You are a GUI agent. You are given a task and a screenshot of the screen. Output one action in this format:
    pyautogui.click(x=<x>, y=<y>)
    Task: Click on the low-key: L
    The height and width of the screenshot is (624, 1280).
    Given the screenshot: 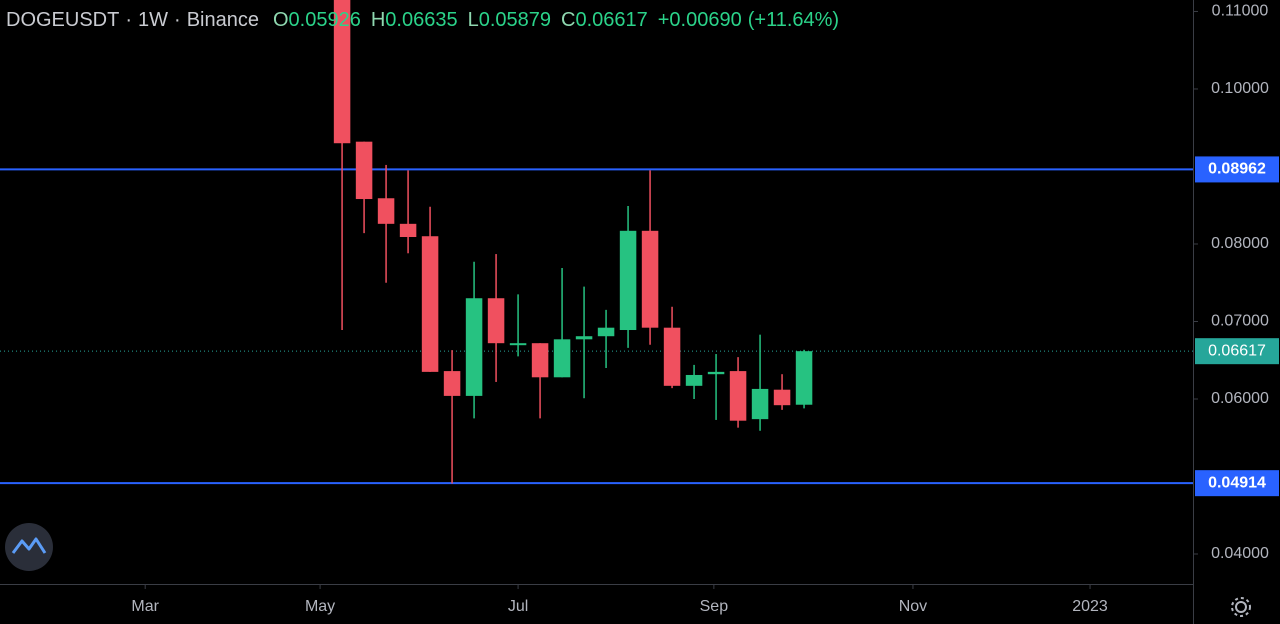 What is the action you would take?
    pyautogui.click(x=473, y=20)
    